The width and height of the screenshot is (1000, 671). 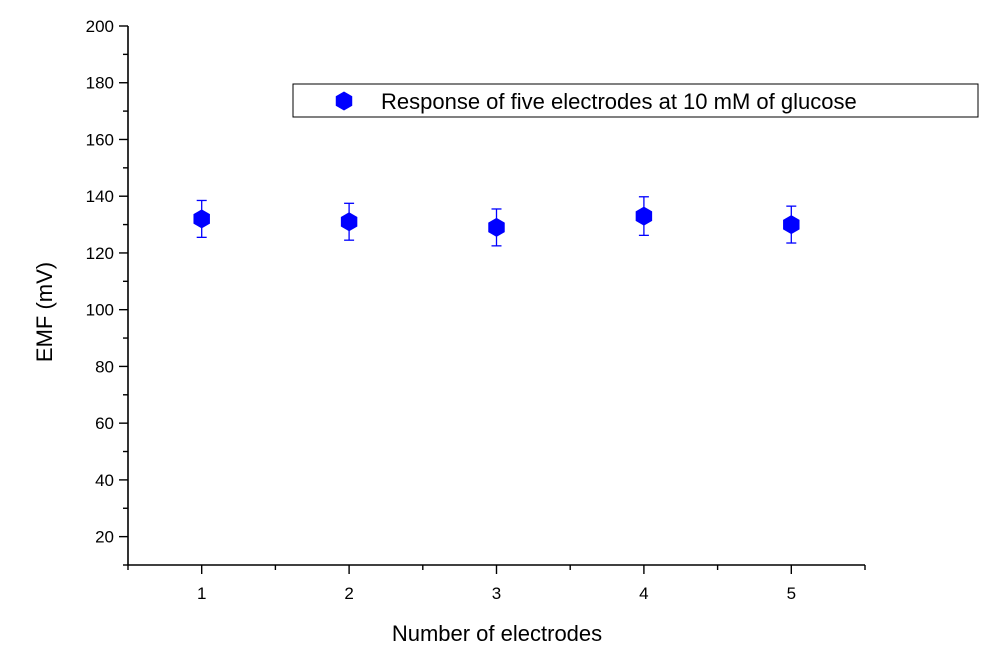 What do you see at coordinates (104, 366) in the screenshot?
I see `y-tick-label: 80` at bounding box center [104, 366].